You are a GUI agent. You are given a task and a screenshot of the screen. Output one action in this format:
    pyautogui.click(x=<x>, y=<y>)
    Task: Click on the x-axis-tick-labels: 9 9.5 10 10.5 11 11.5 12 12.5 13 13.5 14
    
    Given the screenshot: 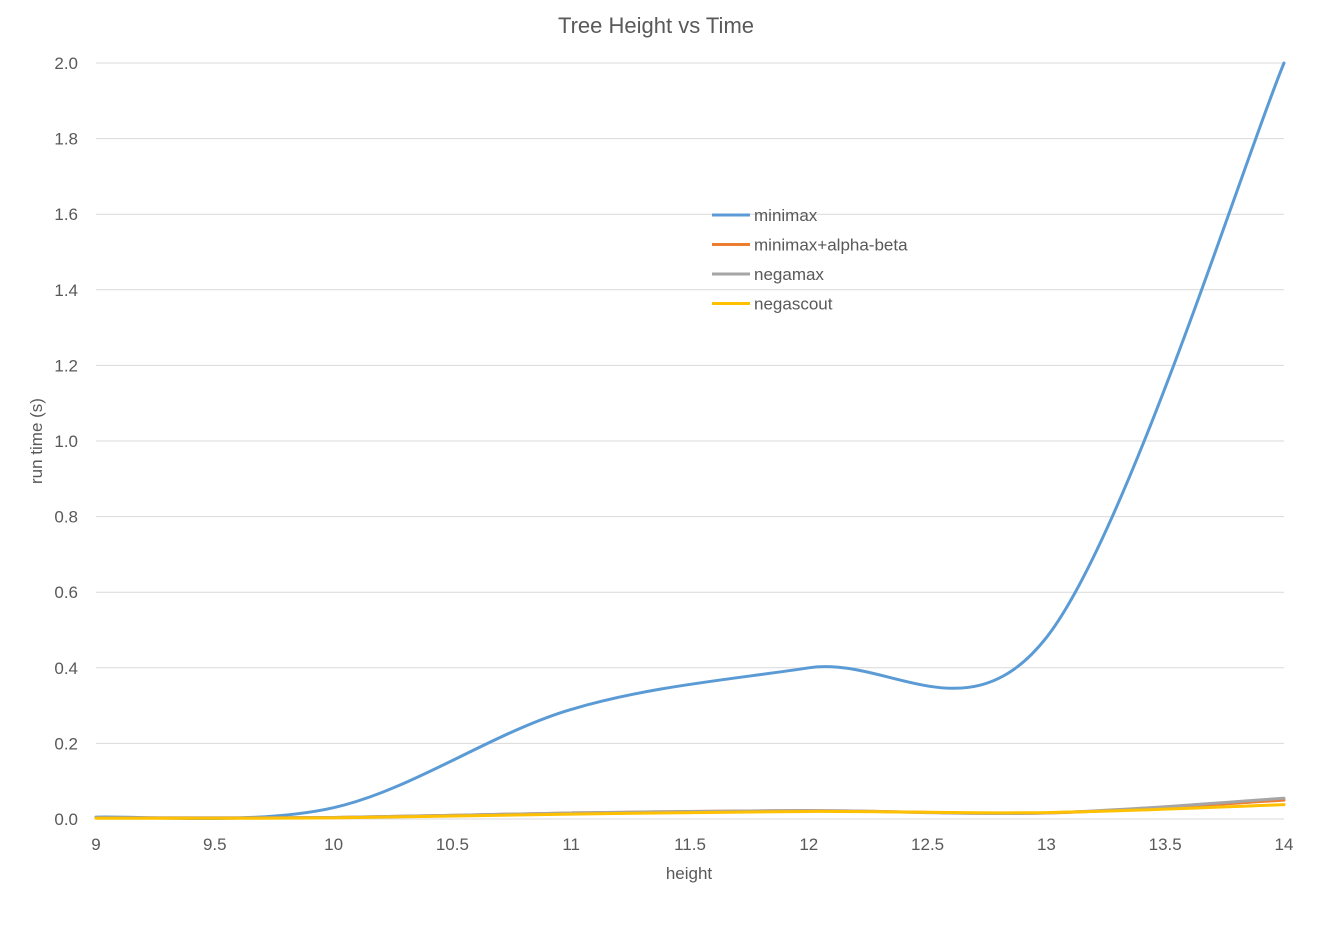 What is the action you would take?
    pyautogui.click(x=692, y=844)
    